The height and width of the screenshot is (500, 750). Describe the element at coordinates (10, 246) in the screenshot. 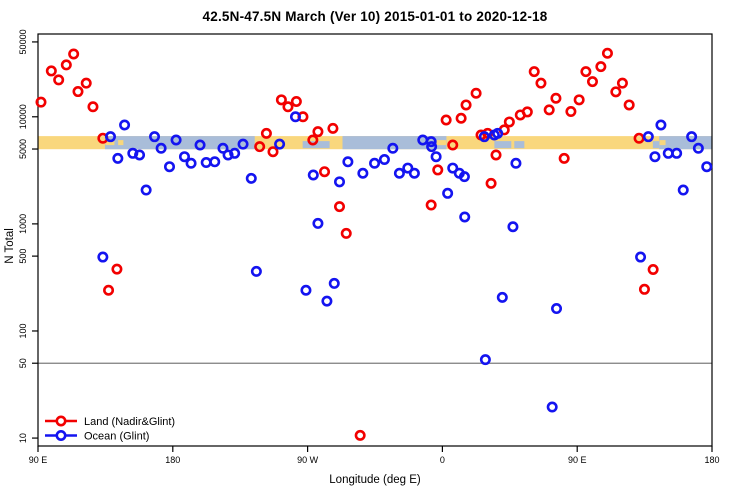

I see `y-axis-title: N Total` at that location.